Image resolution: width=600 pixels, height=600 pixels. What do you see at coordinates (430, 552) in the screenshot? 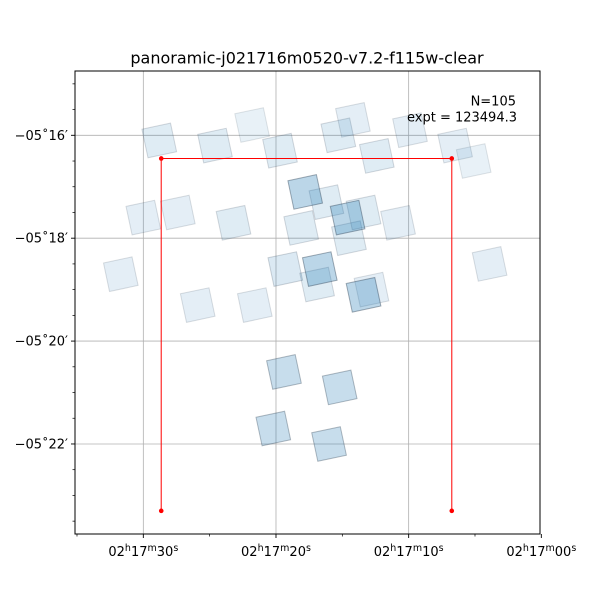
I see `x-tick-value: 10` at bounding box center [430, 552].